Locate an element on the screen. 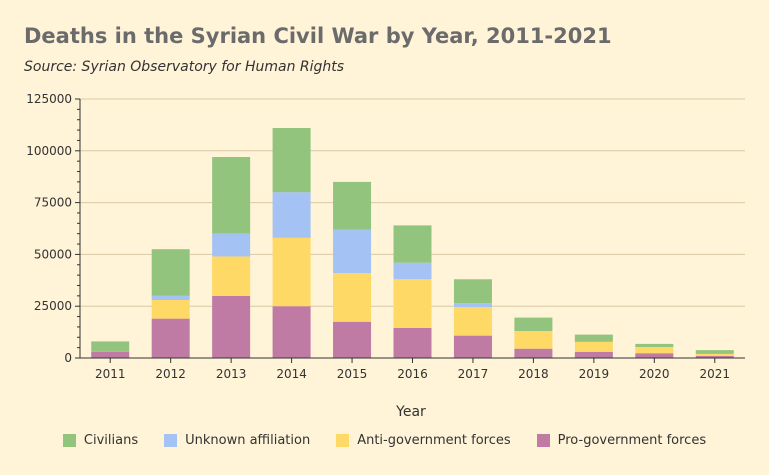 The width and height of the screenshot is (769, 475). bar-anti-government-forces-2013 is located at coordinates (231, 276).